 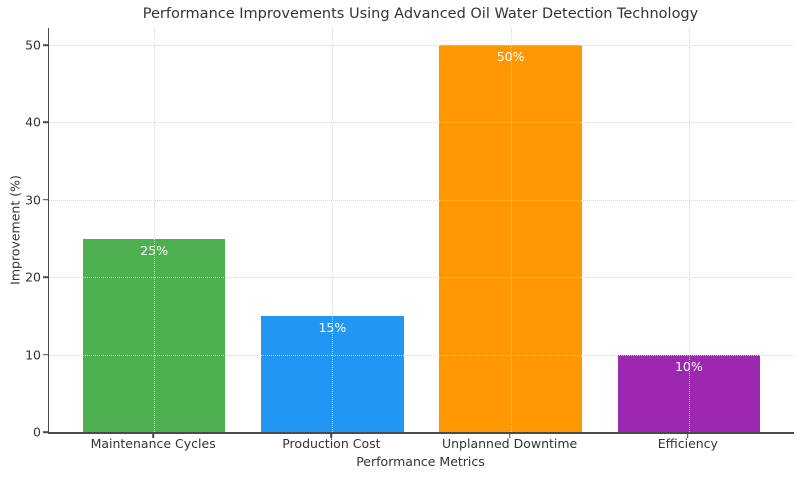 What do you see at coordinates (688, 366) in the screenshot?
I see `bar-value-label: 10%` at bounding box center [688, 366].